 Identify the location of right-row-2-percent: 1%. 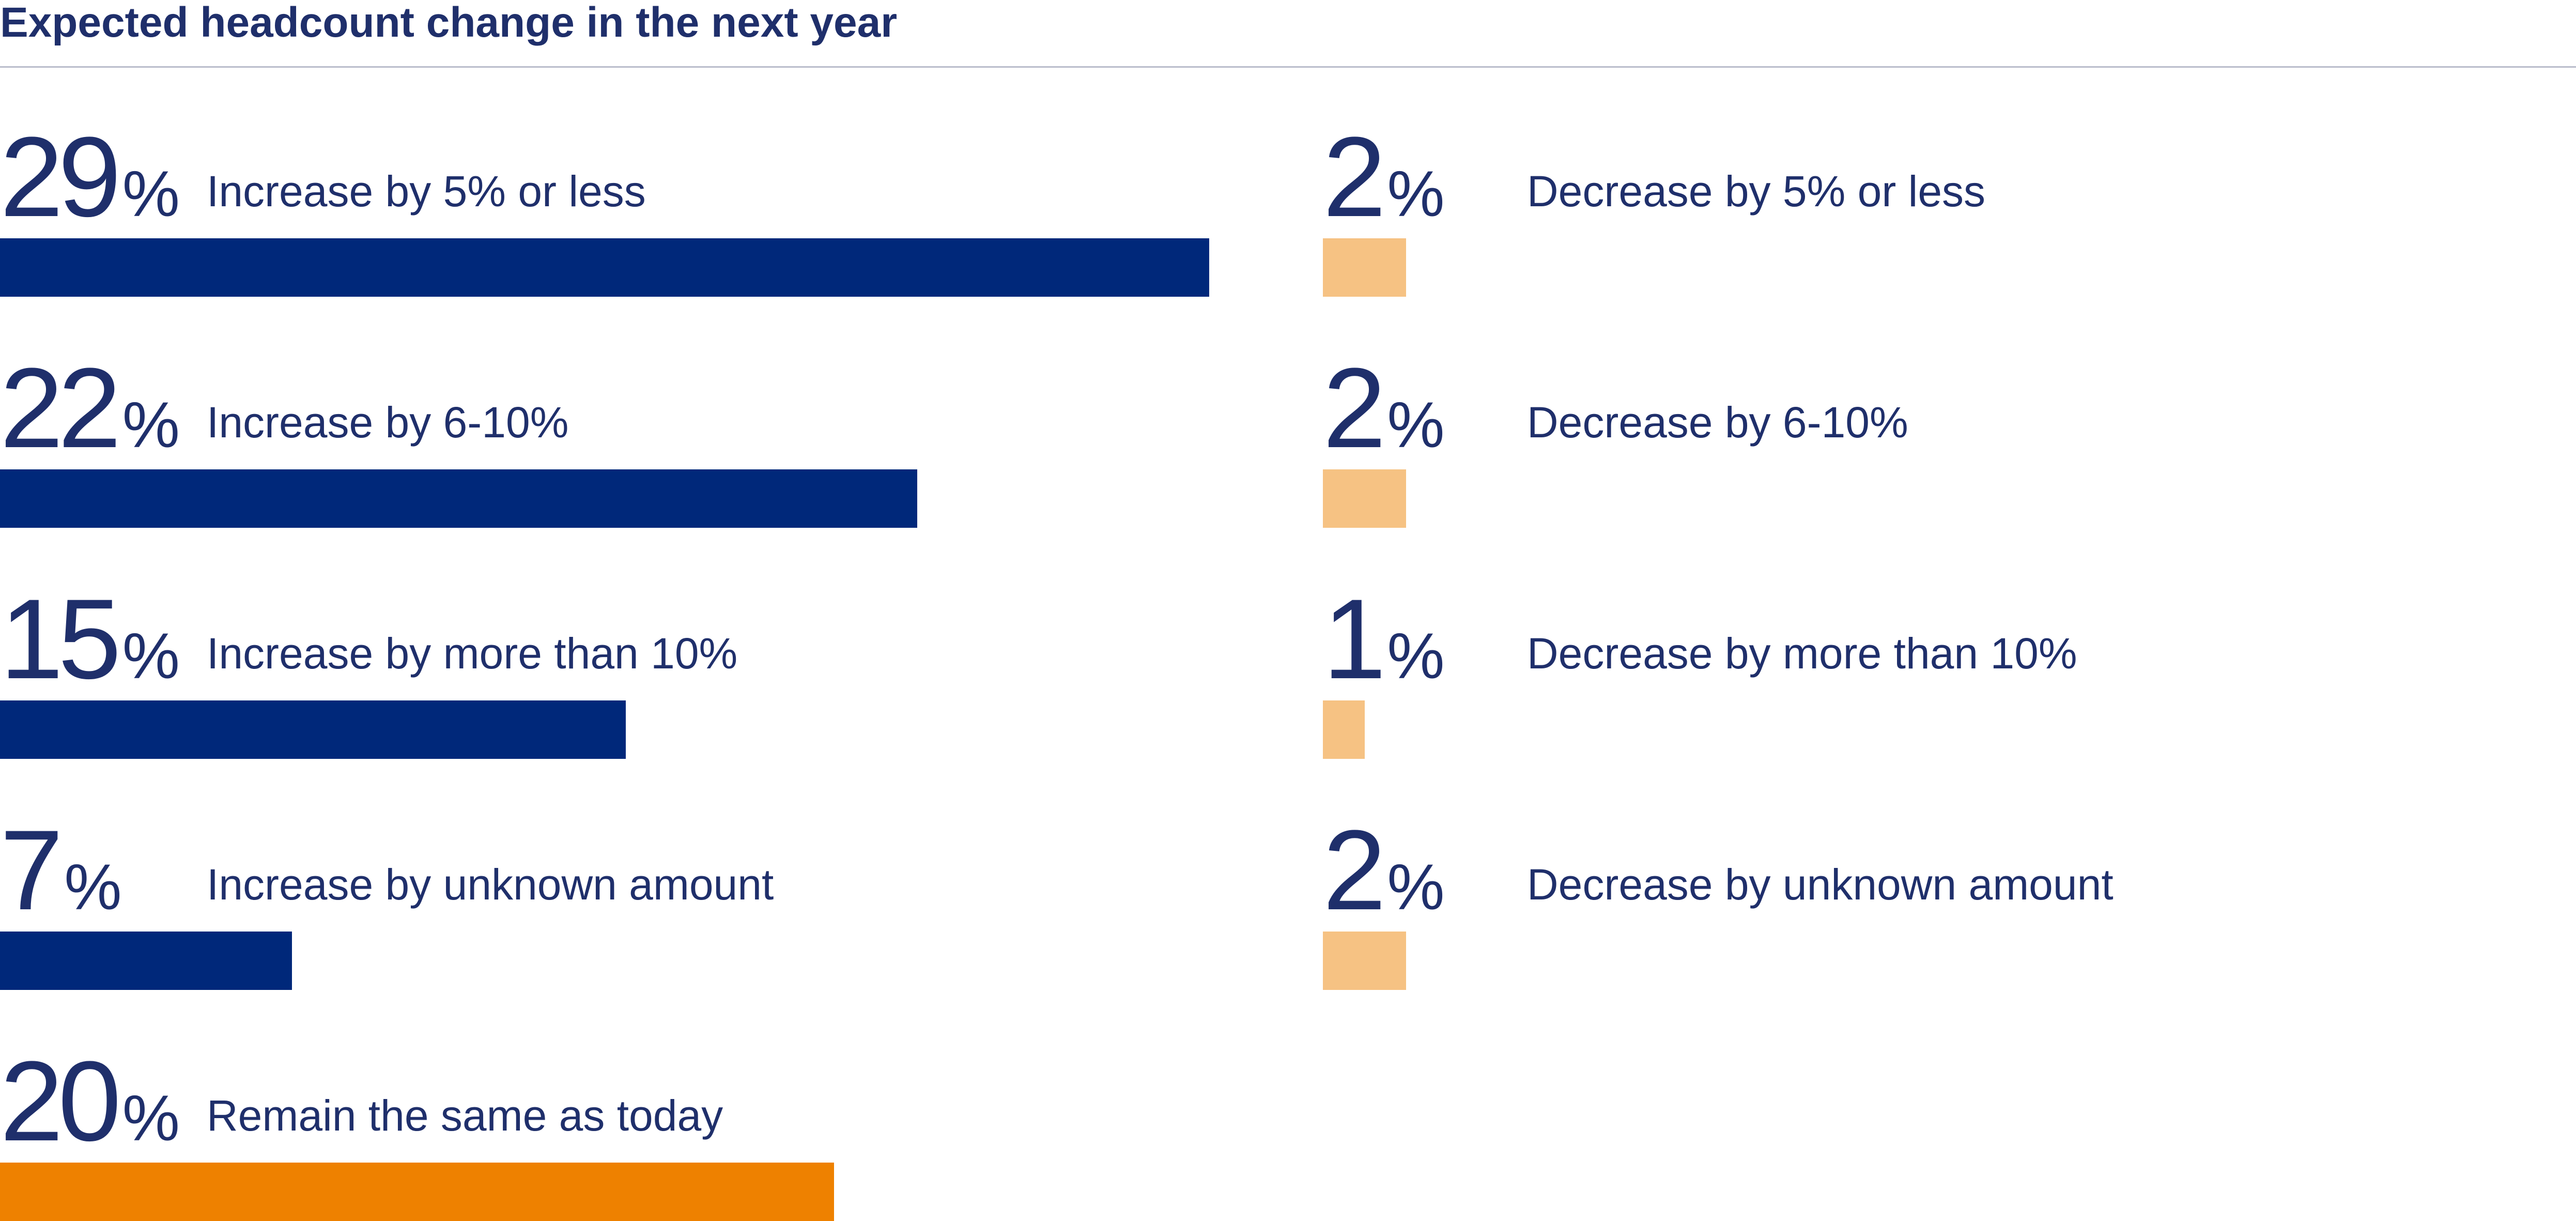
(1384, 639).